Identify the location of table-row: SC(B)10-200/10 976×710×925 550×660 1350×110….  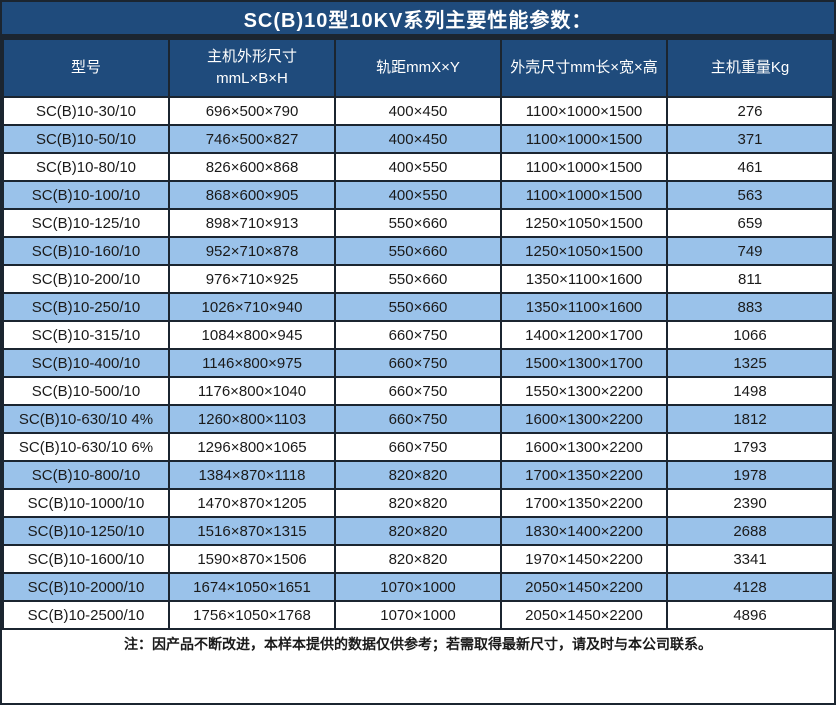
(418, 279).